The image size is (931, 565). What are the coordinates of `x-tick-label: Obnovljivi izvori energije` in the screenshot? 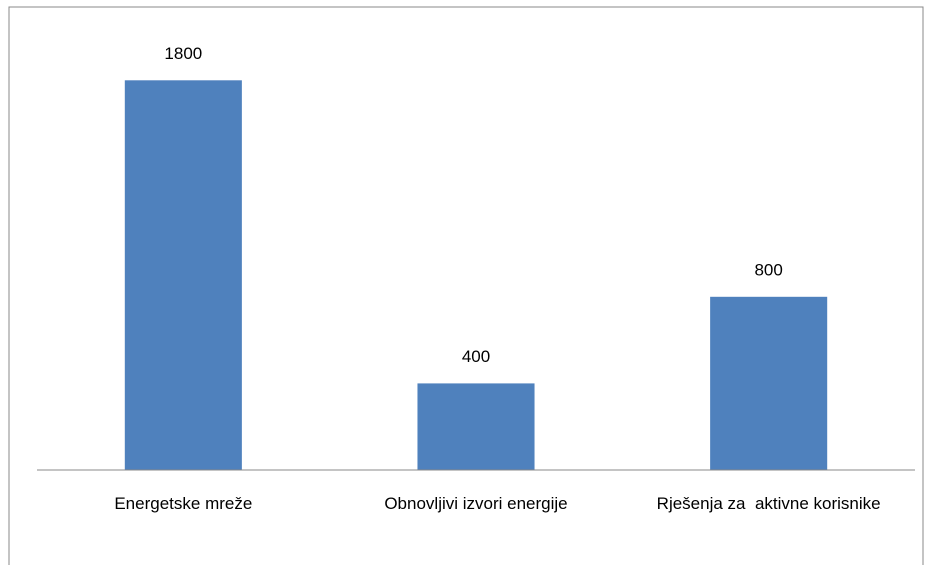 It's located at (476, 503).